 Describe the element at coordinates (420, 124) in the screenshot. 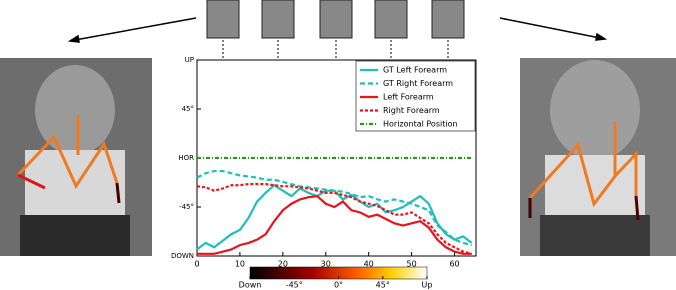

I see `legend-label: Horizontal Position` at that location.